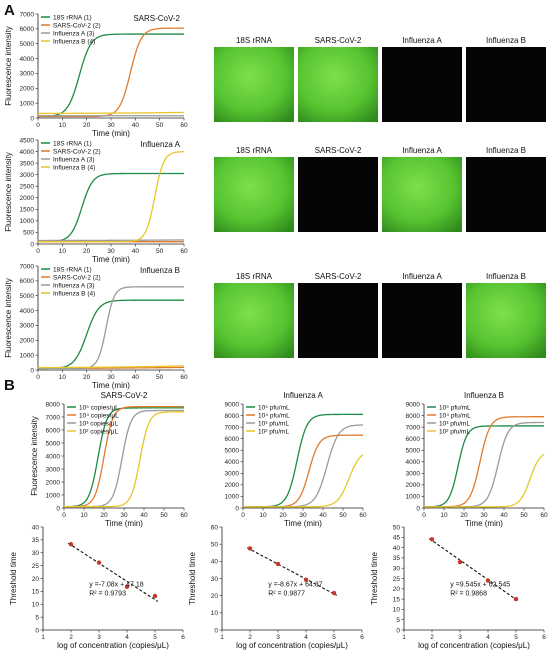  What do you see at coordinates (397, 548) in the screenshot?
I see `y-tick-label: 40` at bounding box center [397, 548].